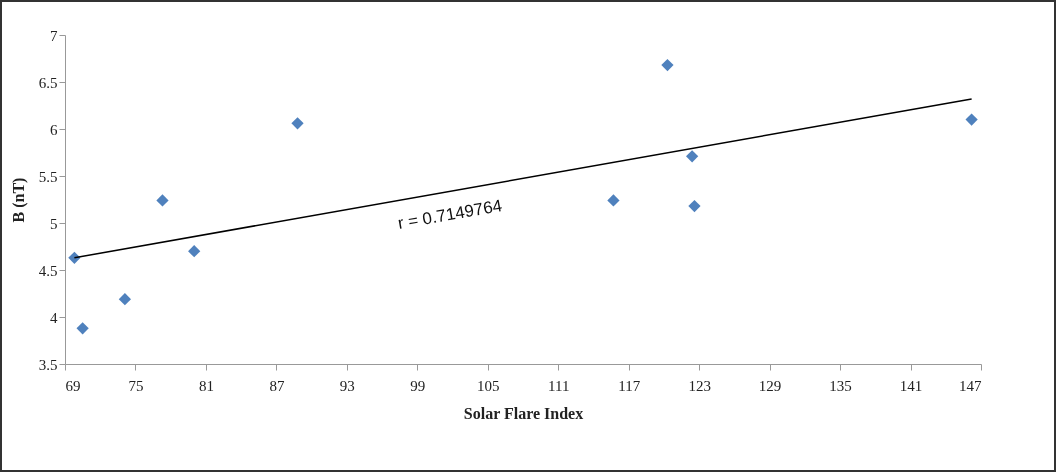 The image size is (1056, 472). What do you see at coordinates (136, 385) in the screenshot?
I see `x-tick-label: 75` at bounding box center [136, 385].